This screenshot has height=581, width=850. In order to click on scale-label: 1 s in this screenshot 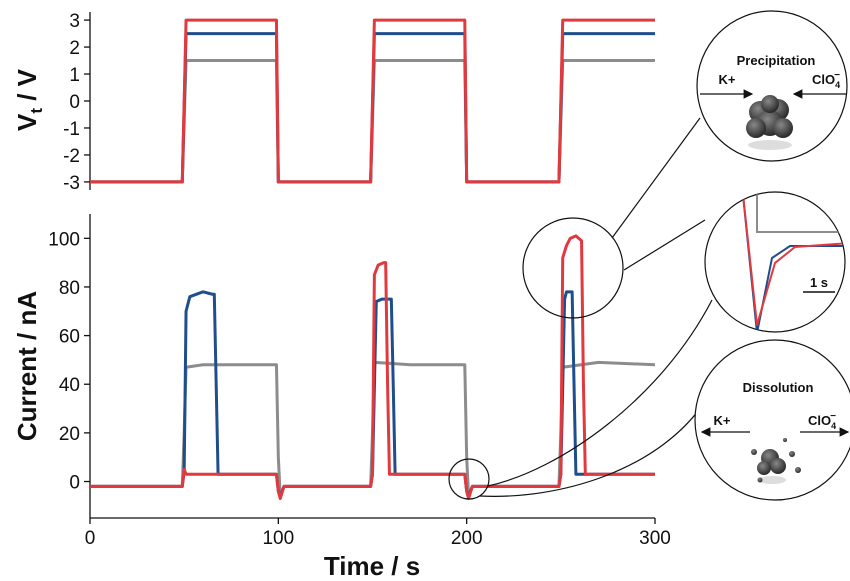, I will do `click(819, 282)`.